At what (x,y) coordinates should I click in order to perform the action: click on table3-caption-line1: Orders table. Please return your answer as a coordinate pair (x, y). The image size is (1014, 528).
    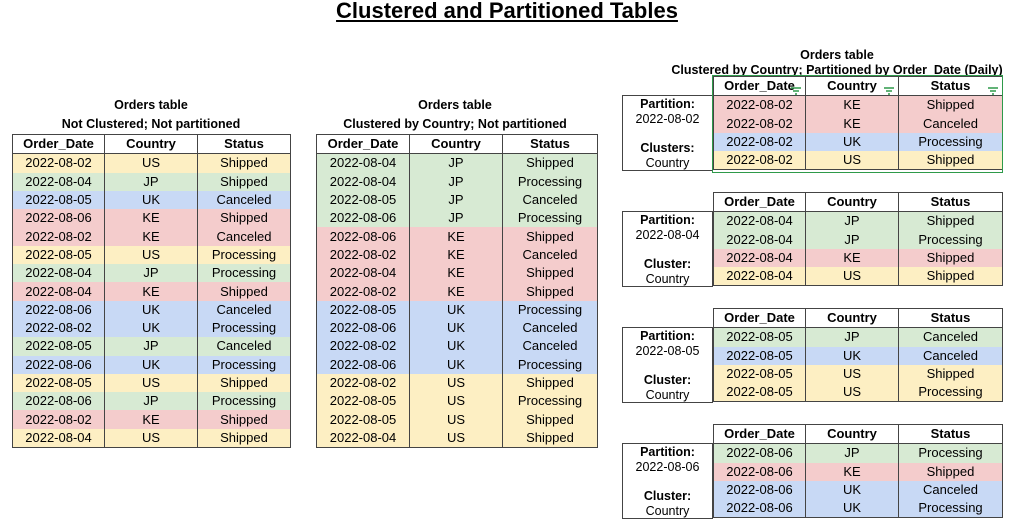
    Looking at the image, I should click on (837, 55).